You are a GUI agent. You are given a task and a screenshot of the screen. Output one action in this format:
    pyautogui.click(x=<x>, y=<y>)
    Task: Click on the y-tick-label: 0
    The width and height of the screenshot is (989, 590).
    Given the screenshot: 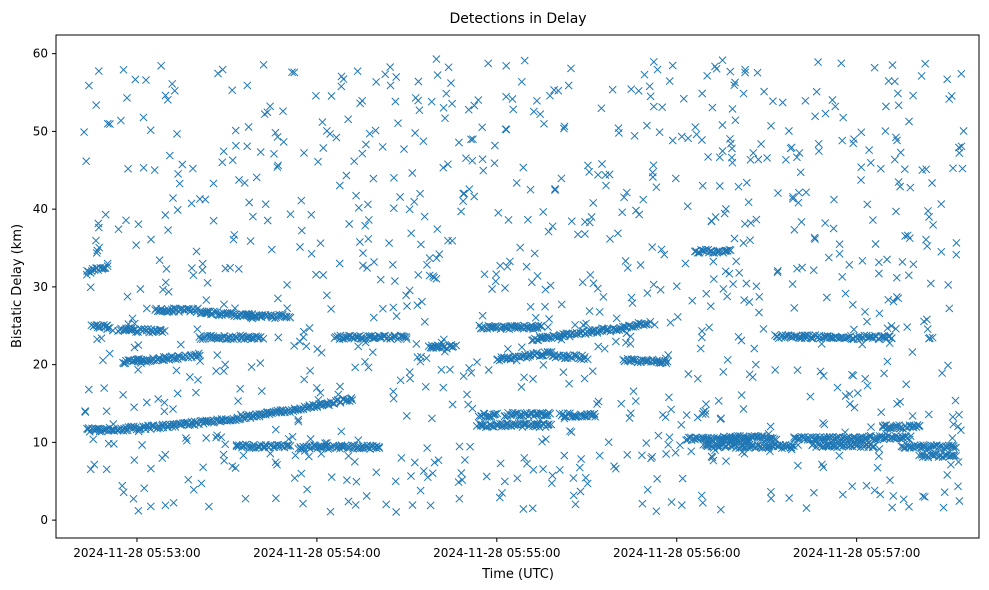 What is the action you would take?
    pyautogui.click(x=44, y=520)
    